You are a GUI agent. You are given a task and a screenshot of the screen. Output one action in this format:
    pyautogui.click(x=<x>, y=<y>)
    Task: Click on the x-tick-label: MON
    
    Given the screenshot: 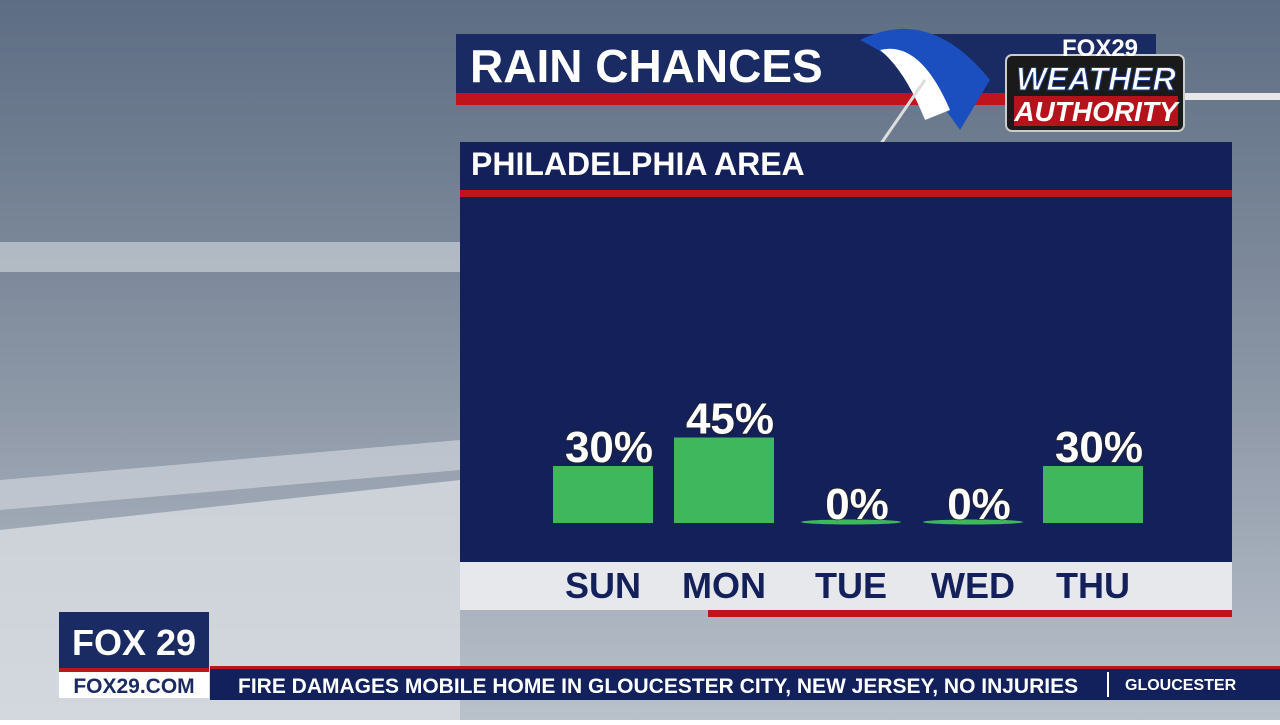 What is the action you would take?
    pyautogui.click(x=724, y=585)
    